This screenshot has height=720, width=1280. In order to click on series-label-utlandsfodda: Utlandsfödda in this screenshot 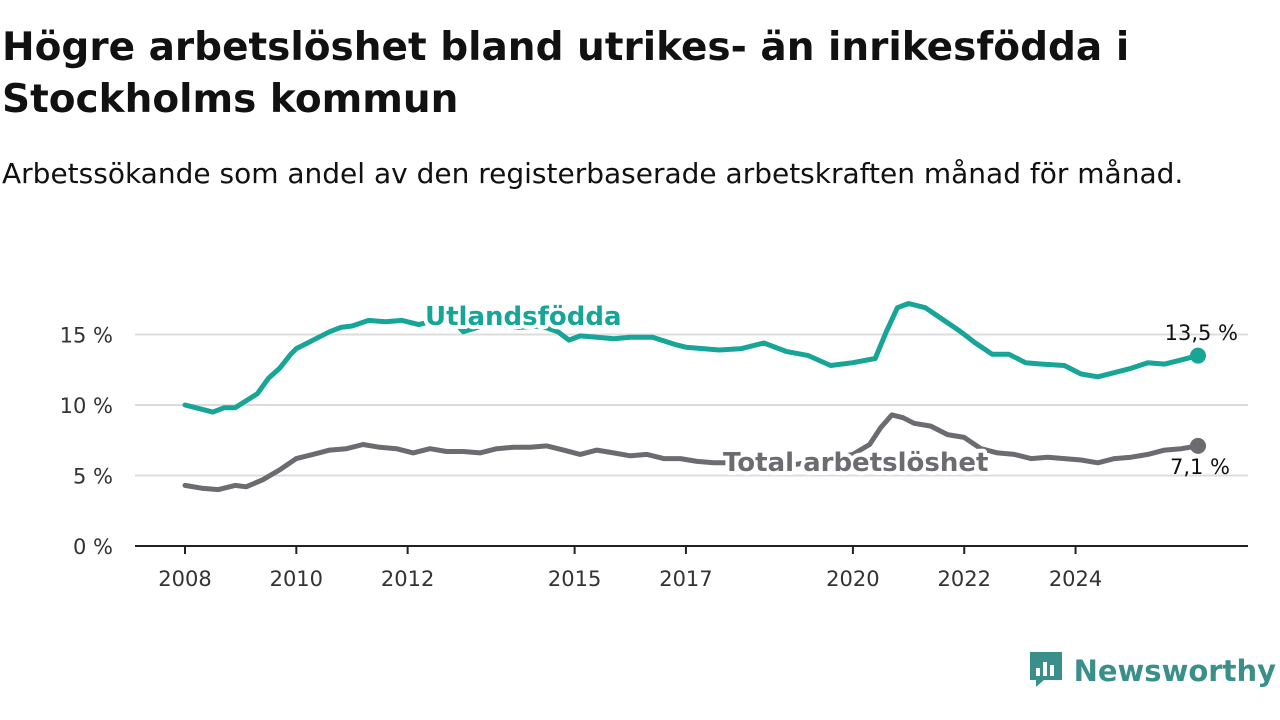, I will do `click(523, 317)`.